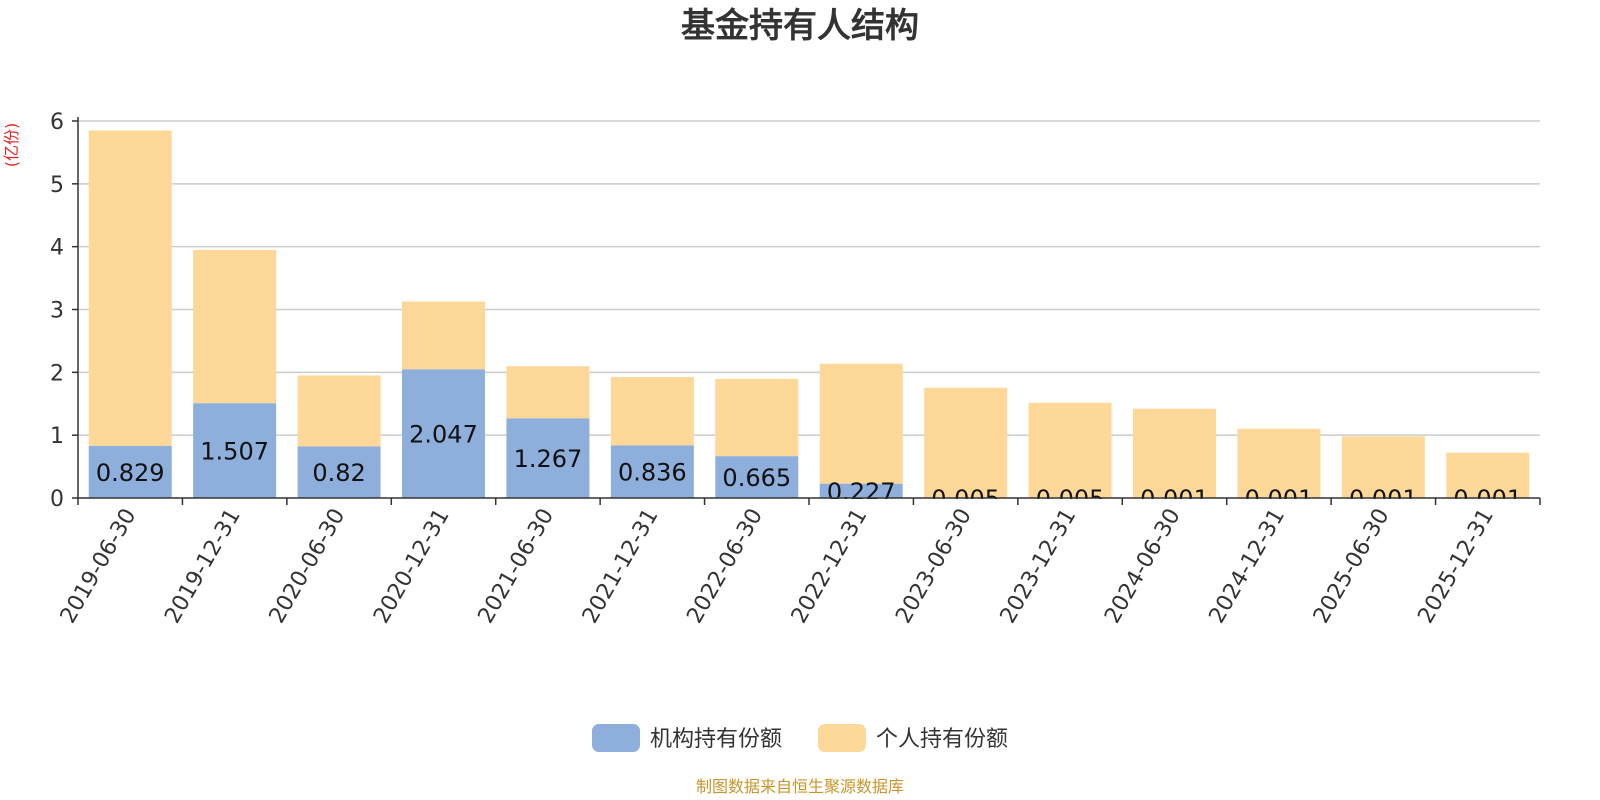 The image size is (1600, 800). I want to click on y-tick-label: 6, so click(57, 122).